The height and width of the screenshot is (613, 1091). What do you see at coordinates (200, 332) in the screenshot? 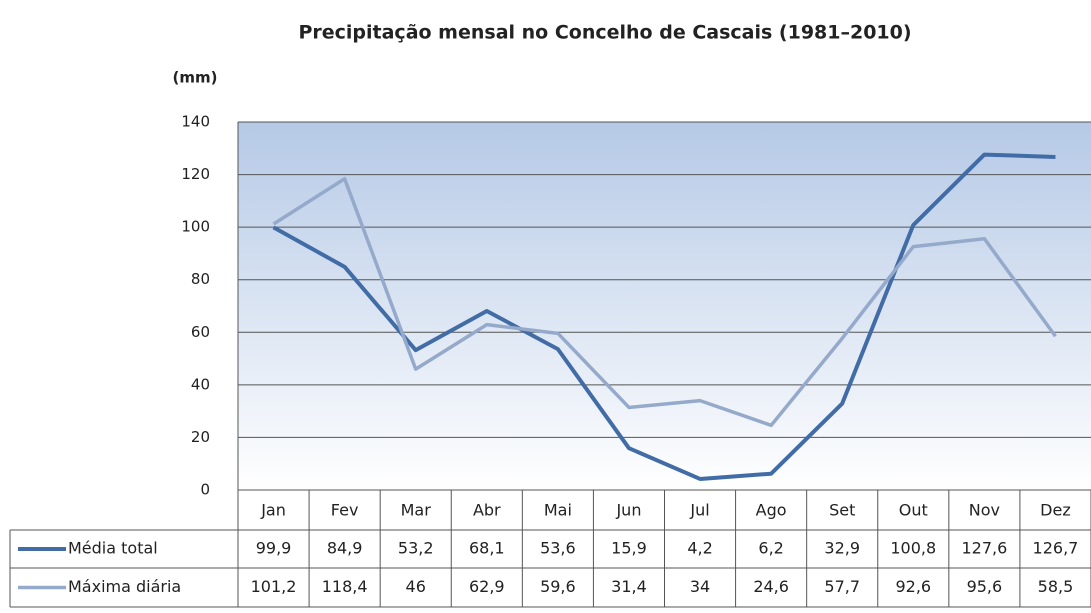
I see `y-tick-label: 60` at bounding box center [200, 332].